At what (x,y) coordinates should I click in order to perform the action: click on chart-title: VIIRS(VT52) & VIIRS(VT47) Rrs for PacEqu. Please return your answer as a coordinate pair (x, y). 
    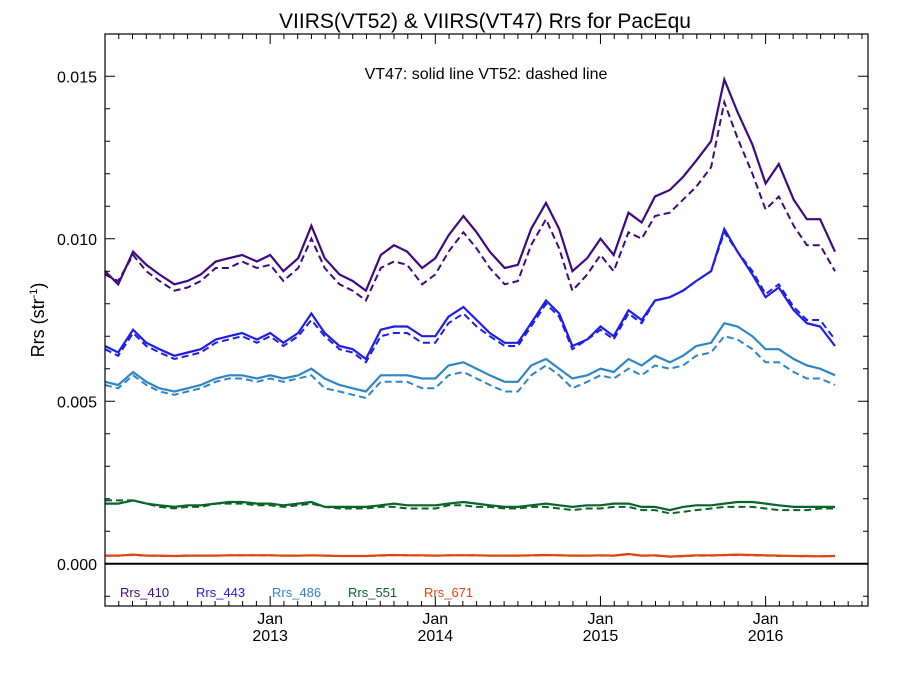
    Looking at the image, I should click on (485, 21).